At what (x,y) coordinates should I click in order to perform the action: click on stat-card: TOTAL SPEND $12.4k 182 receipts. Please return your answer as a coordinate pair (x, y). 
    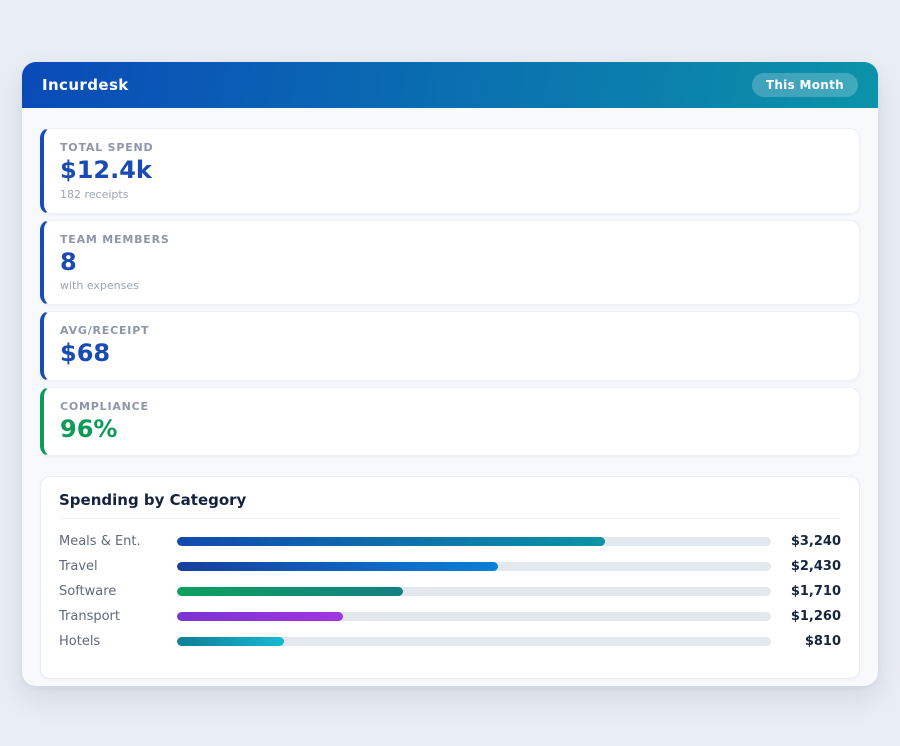
    Looking at the image, I should click on (450, 171).